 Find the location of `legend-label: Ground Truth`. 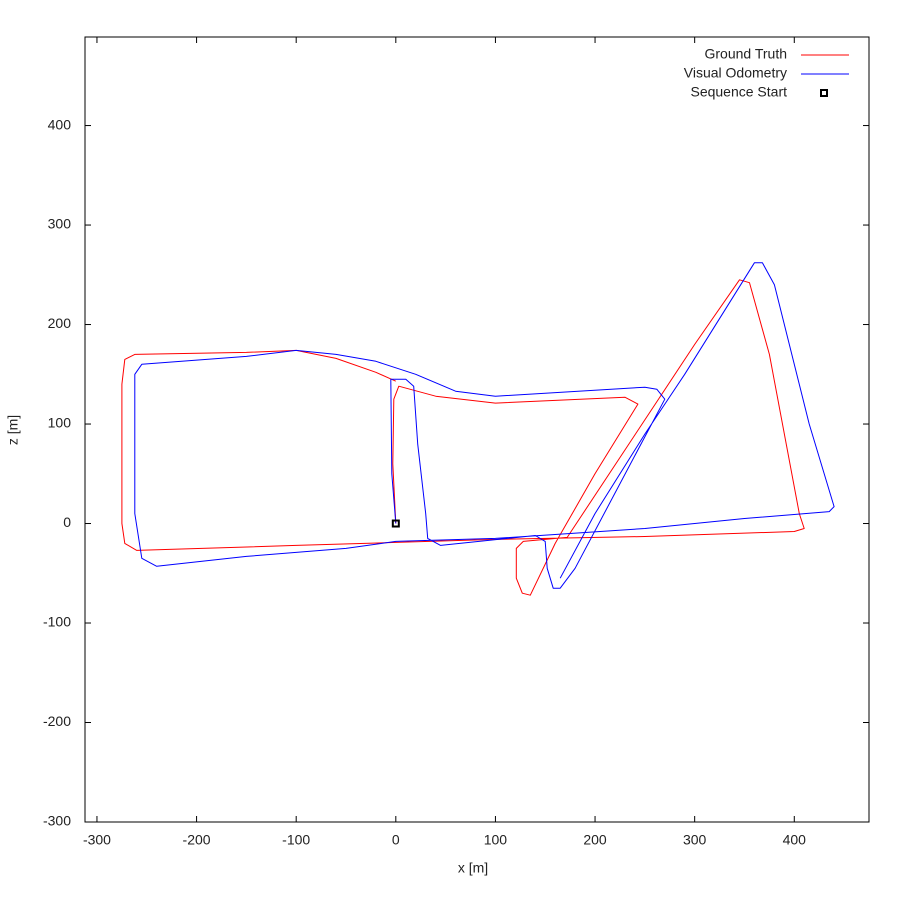

legend-label: Ground Truth is located at coordinates (746, 54).